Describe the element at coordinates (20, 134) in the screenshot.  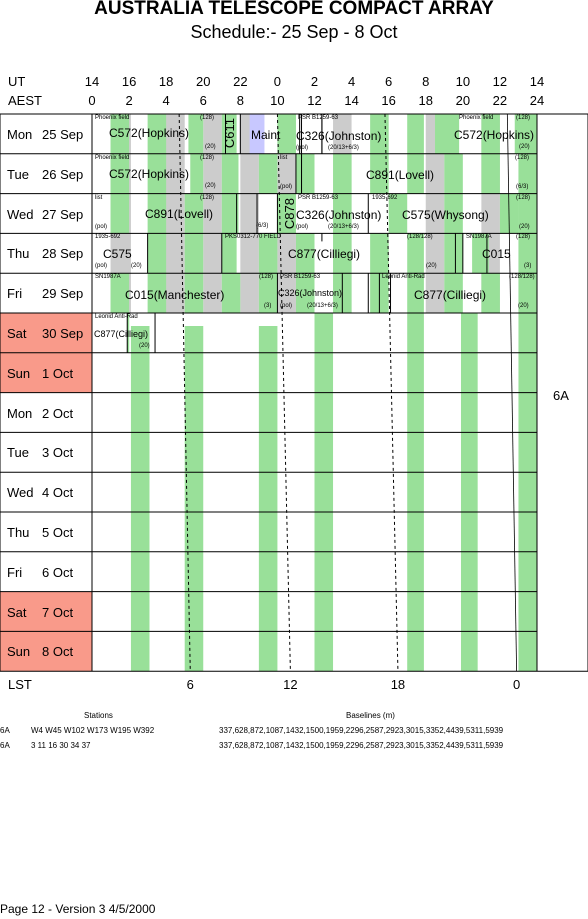
I see `day-name: Mon` at that location.